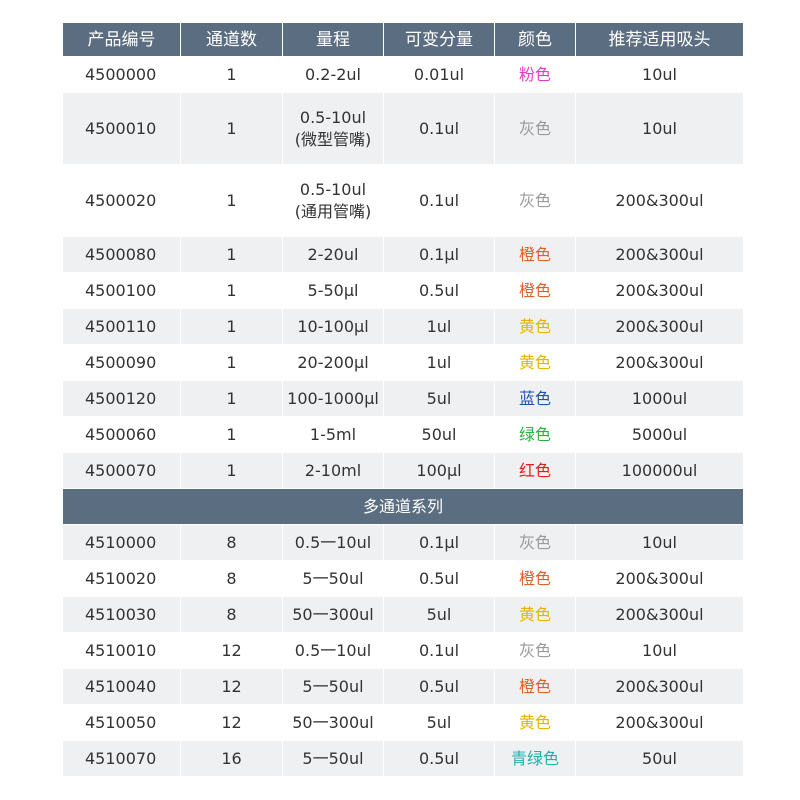  What do you see at coordinates (439, 39) in the screenshot?
I see `header-cell: 可变分量` at bounding box center [439, 39].